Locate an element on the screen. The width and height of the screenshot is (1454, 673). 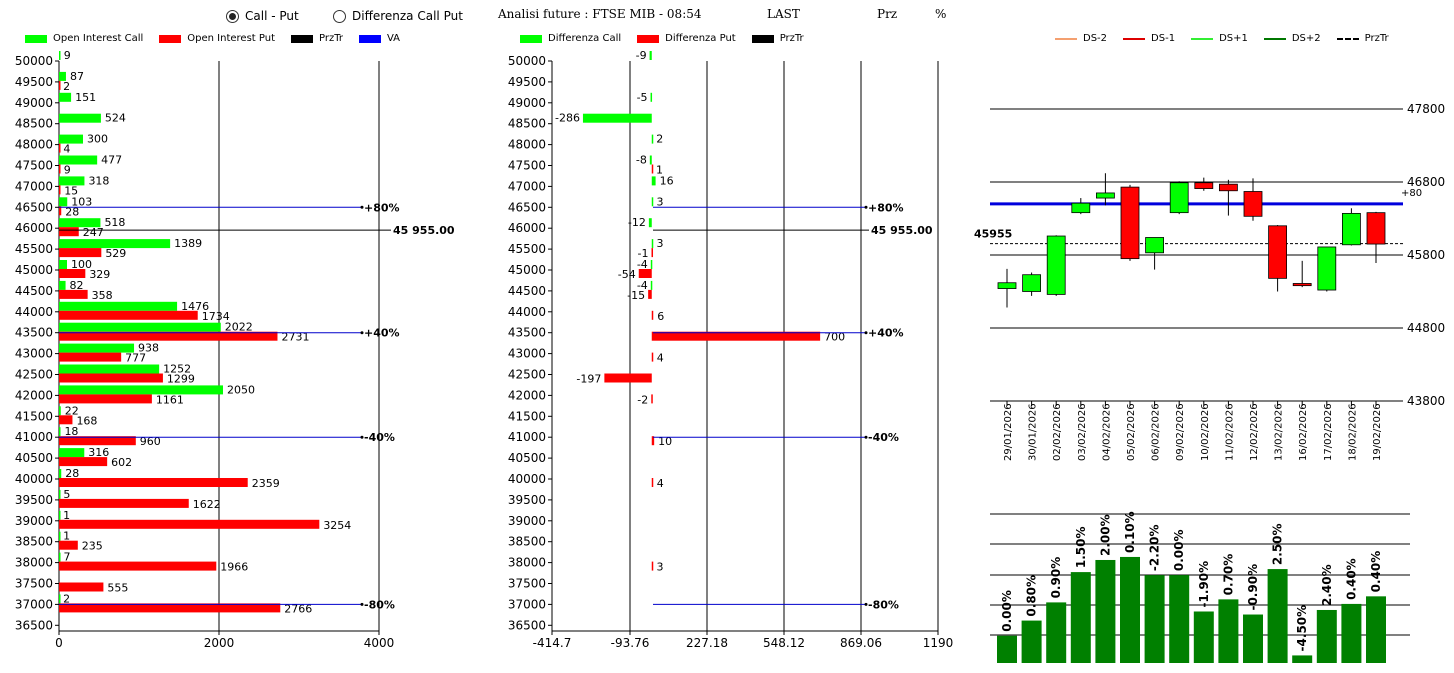
radio-call-put-label: Call - Put is located at coordinates (272, 16).